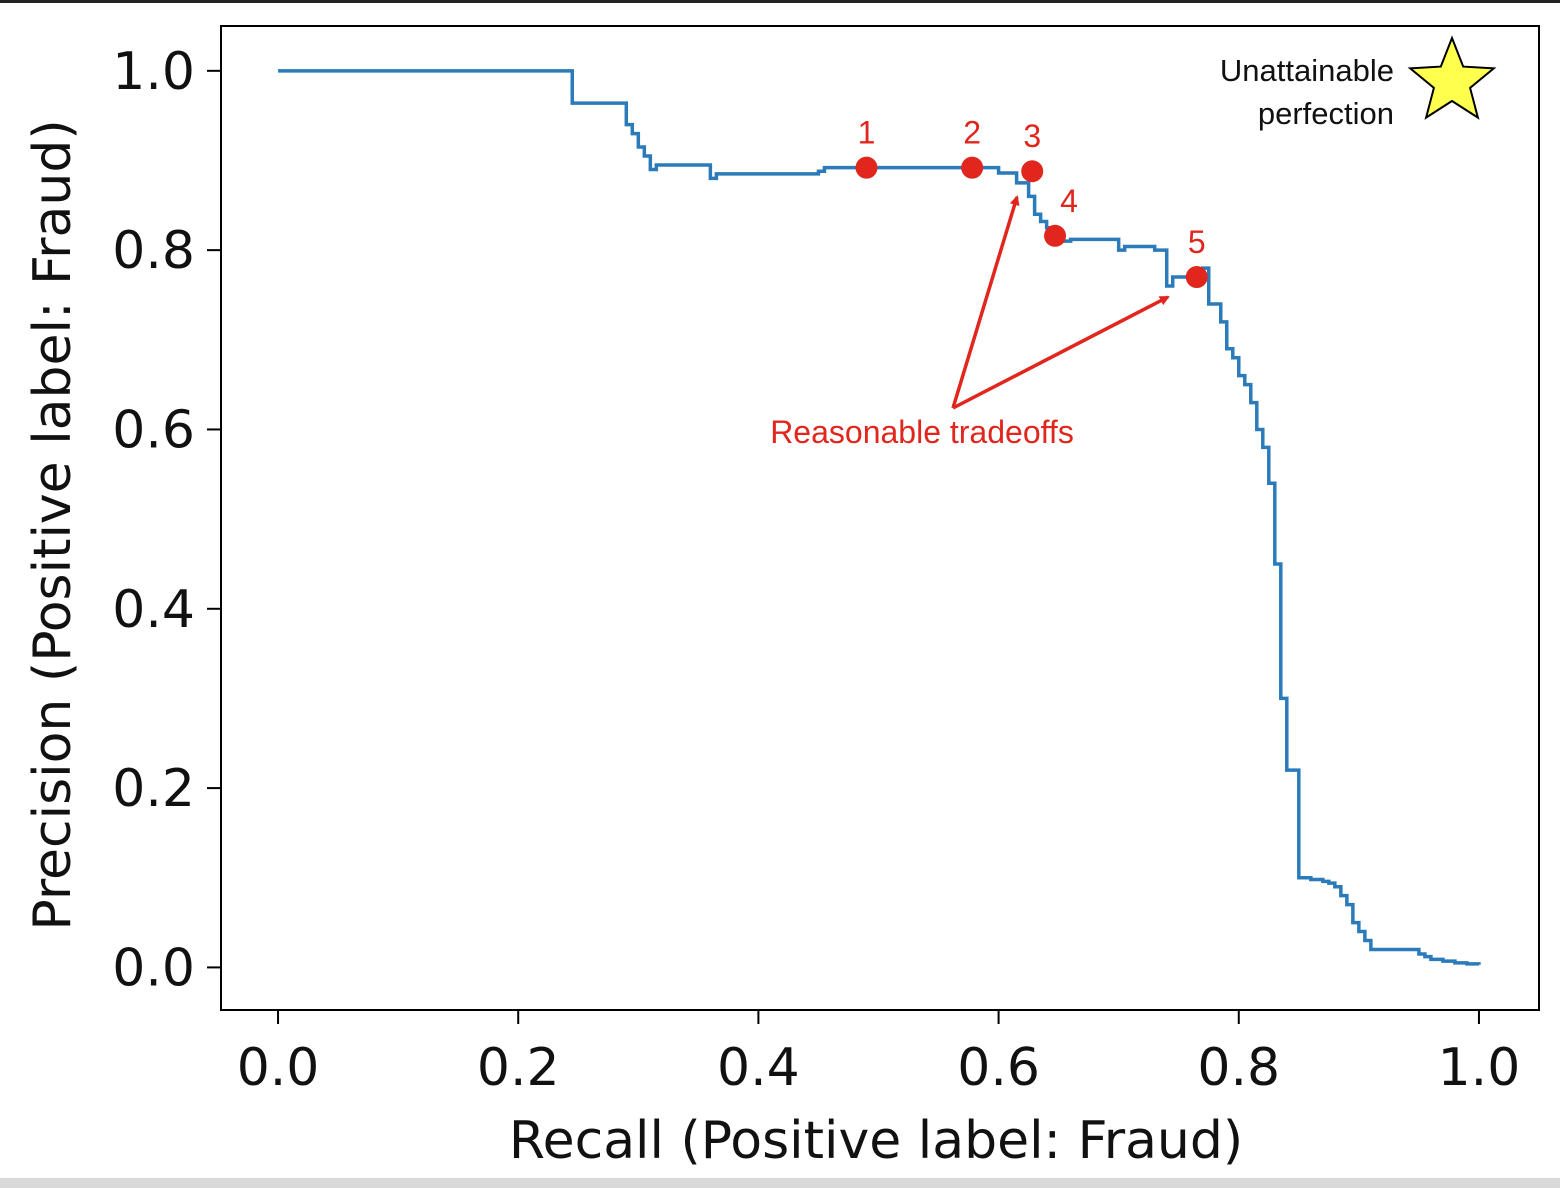 This screenshot has height=1188, width=1560. What do you see at coordinates (1238, 1068) in the screenshot?
I see `x-tick-label: 0.8` at bounding box center [1238, 1068].